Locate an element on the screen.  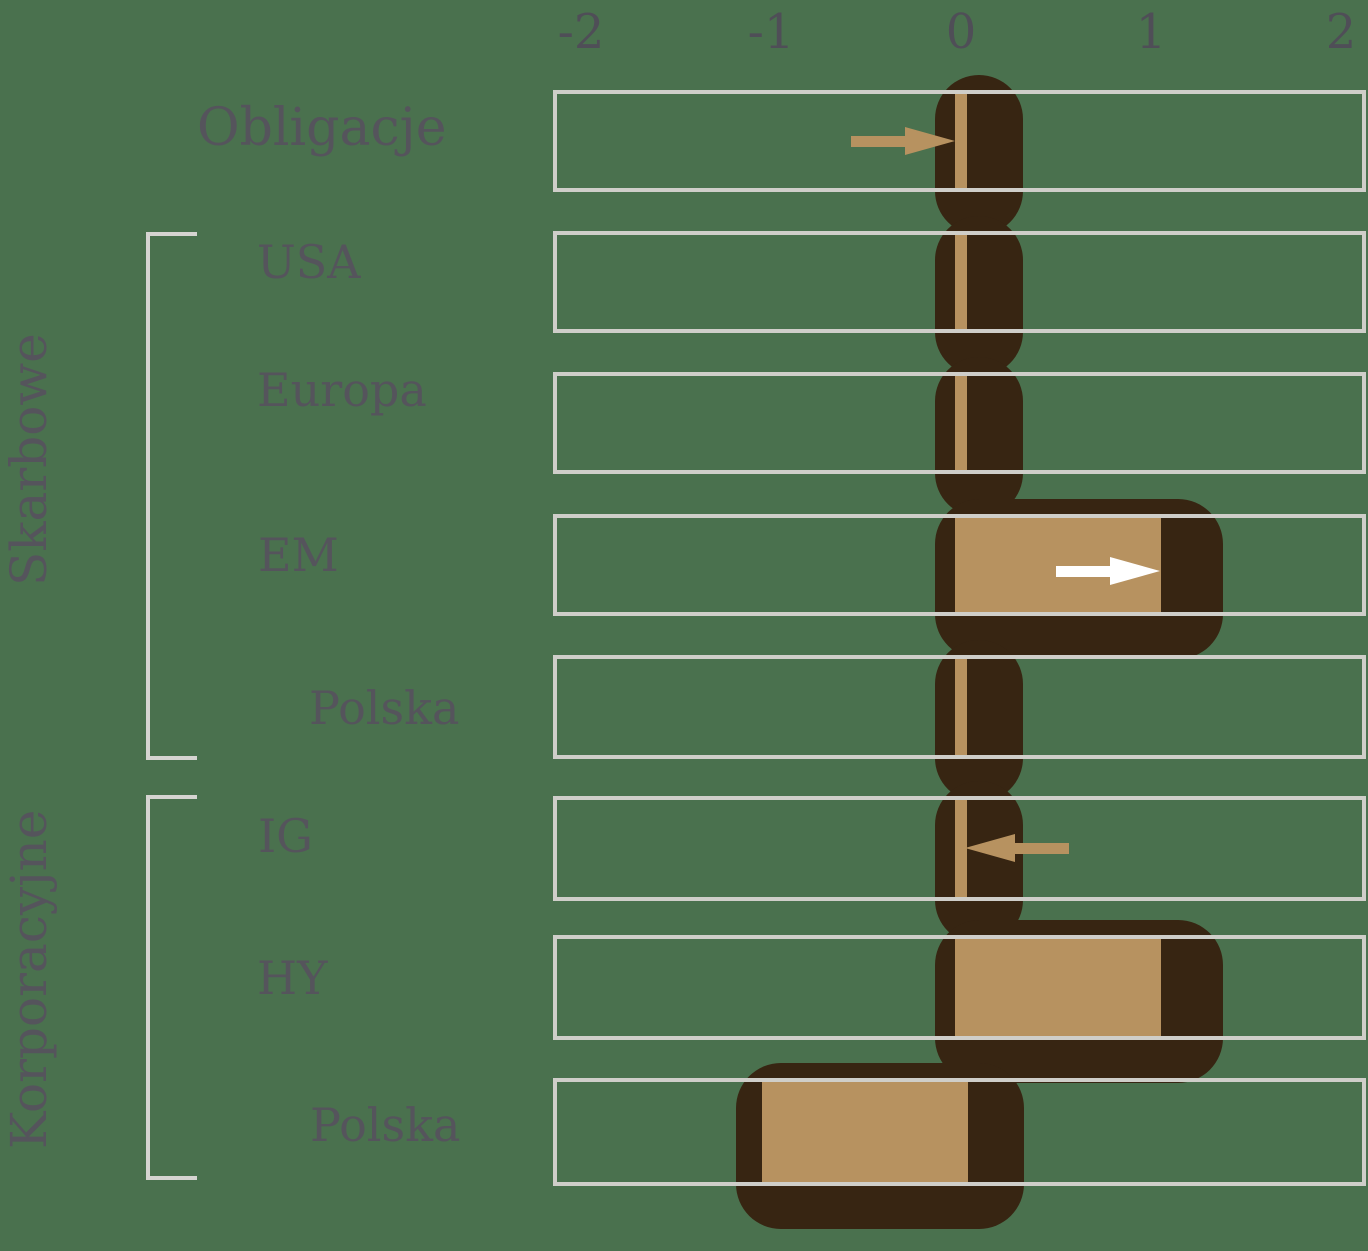
x-tick-label: -2 is located at coordinates (581, 32).